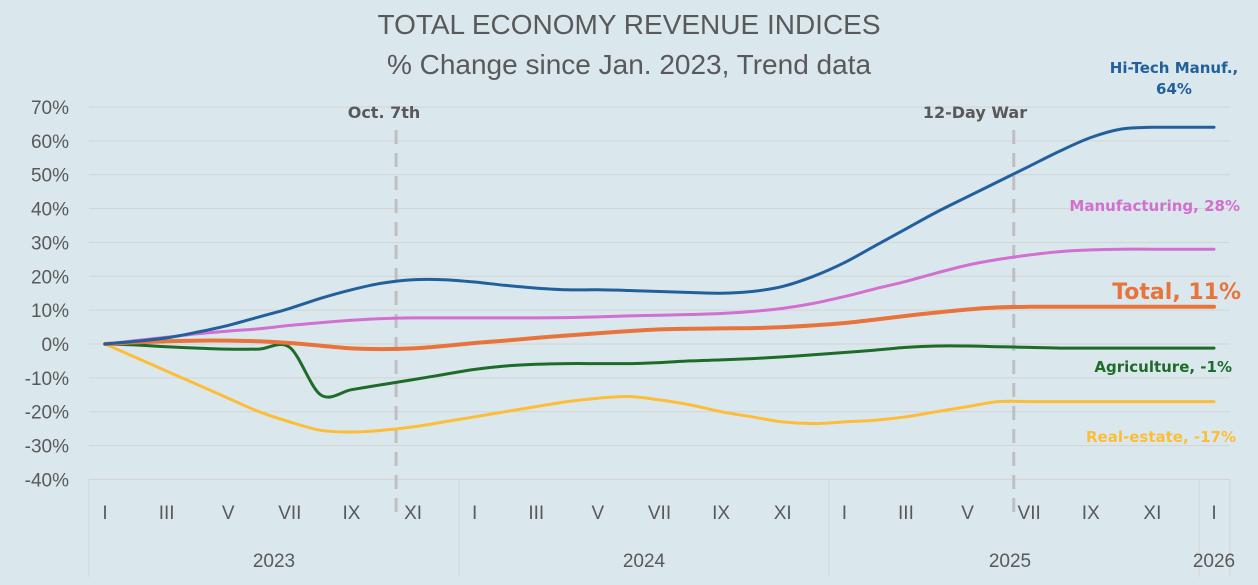 The width and height of the screenshot is (1258, 585). What do you see at coordinates (50, 243) in the screenshot?
I see `y-tick-label: 30%` at bounding box center [50, 243].